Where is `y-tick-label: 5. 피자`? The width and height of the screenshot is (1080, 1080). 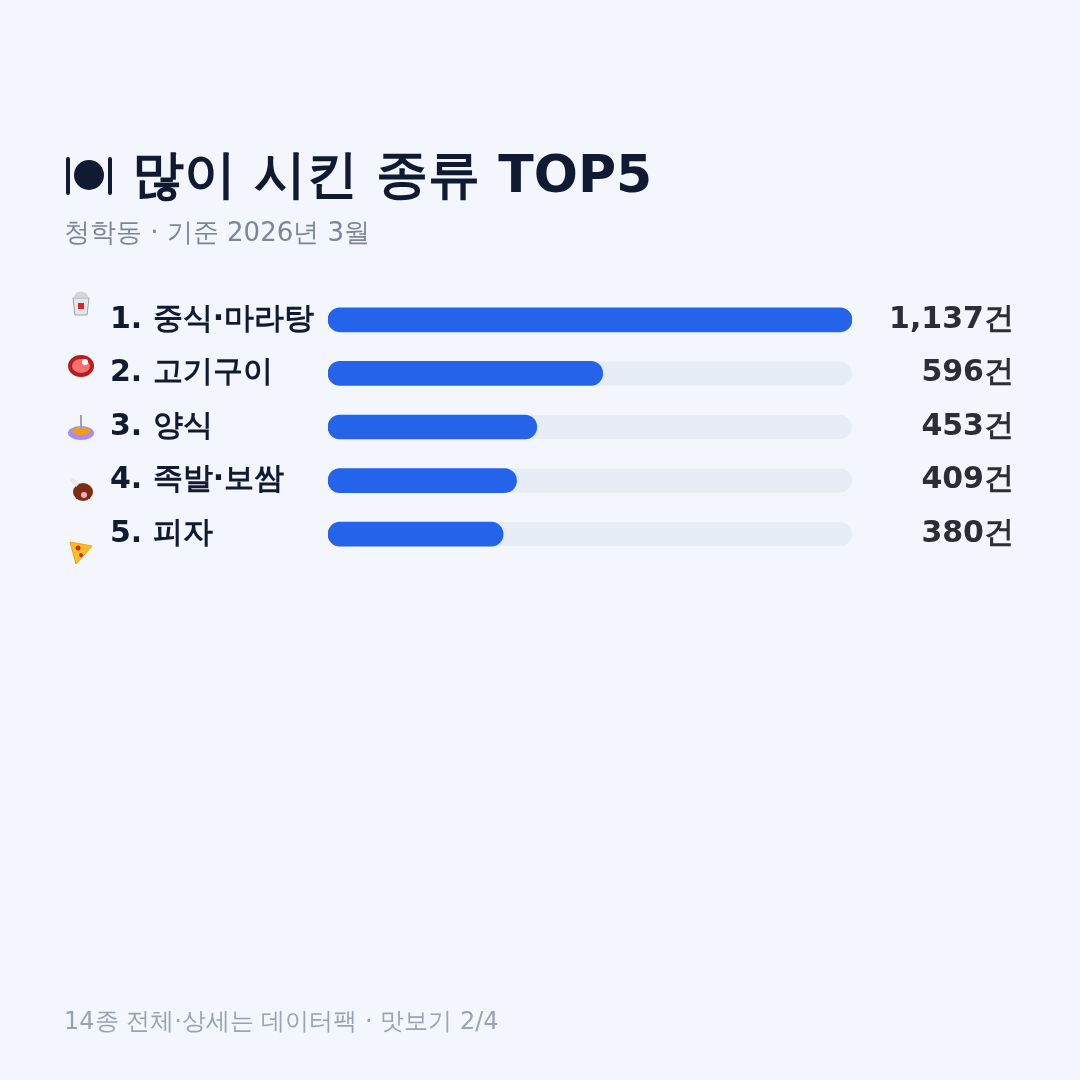
y-tick-label: 5. 피자 is located at coordinates (161, 531).